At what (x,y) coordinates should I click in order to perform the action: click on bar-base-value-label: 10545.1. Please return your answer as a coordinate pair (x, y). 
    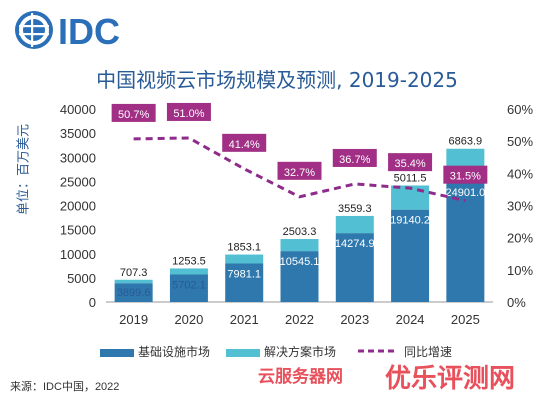
    Looking at the image, I should click on (300, 262).